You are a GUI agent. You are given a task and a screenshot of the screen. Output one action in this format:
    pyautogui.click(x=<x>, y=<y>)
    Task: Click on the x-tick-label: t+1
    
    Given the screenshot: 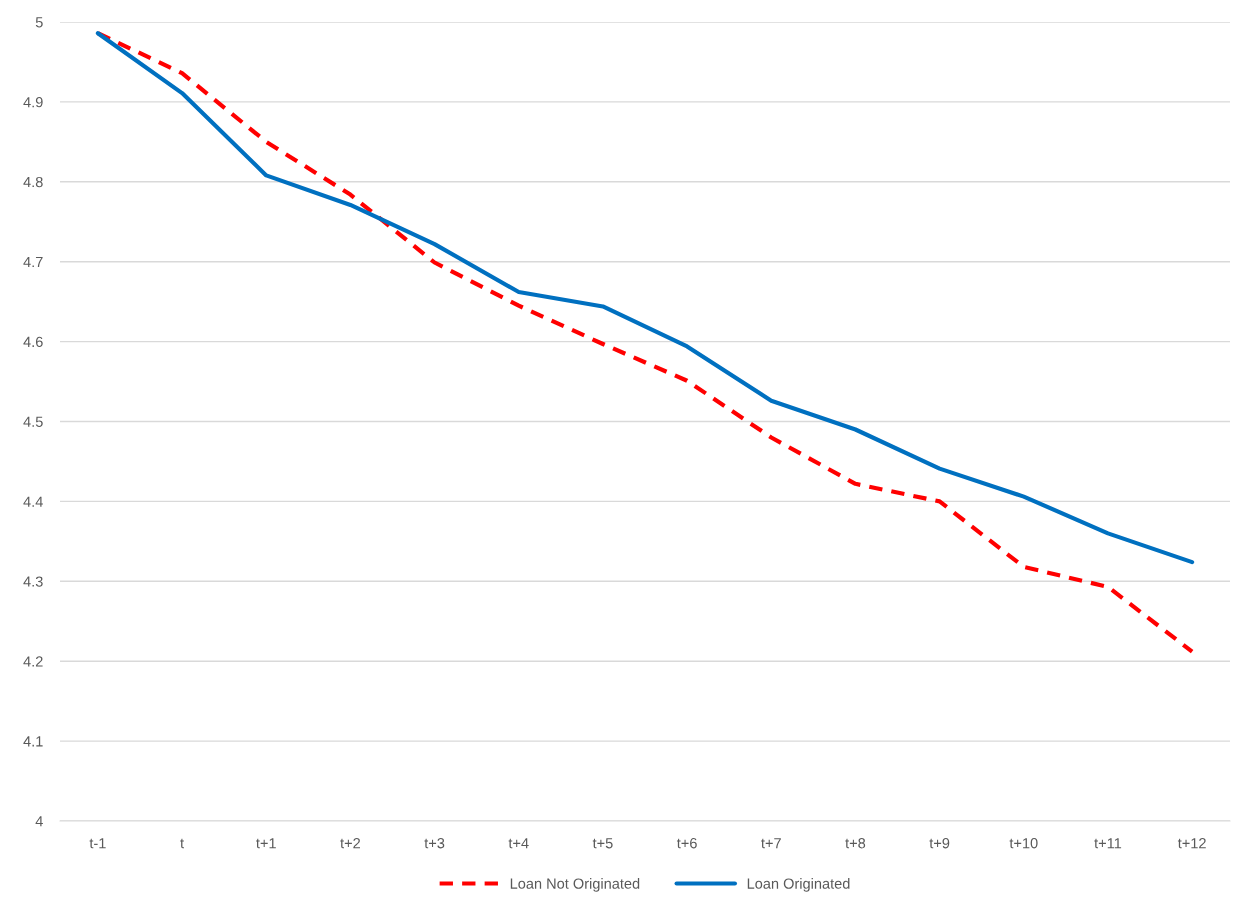 What is the action you would take?
    pyautogui.click(x=266, y=843)
    